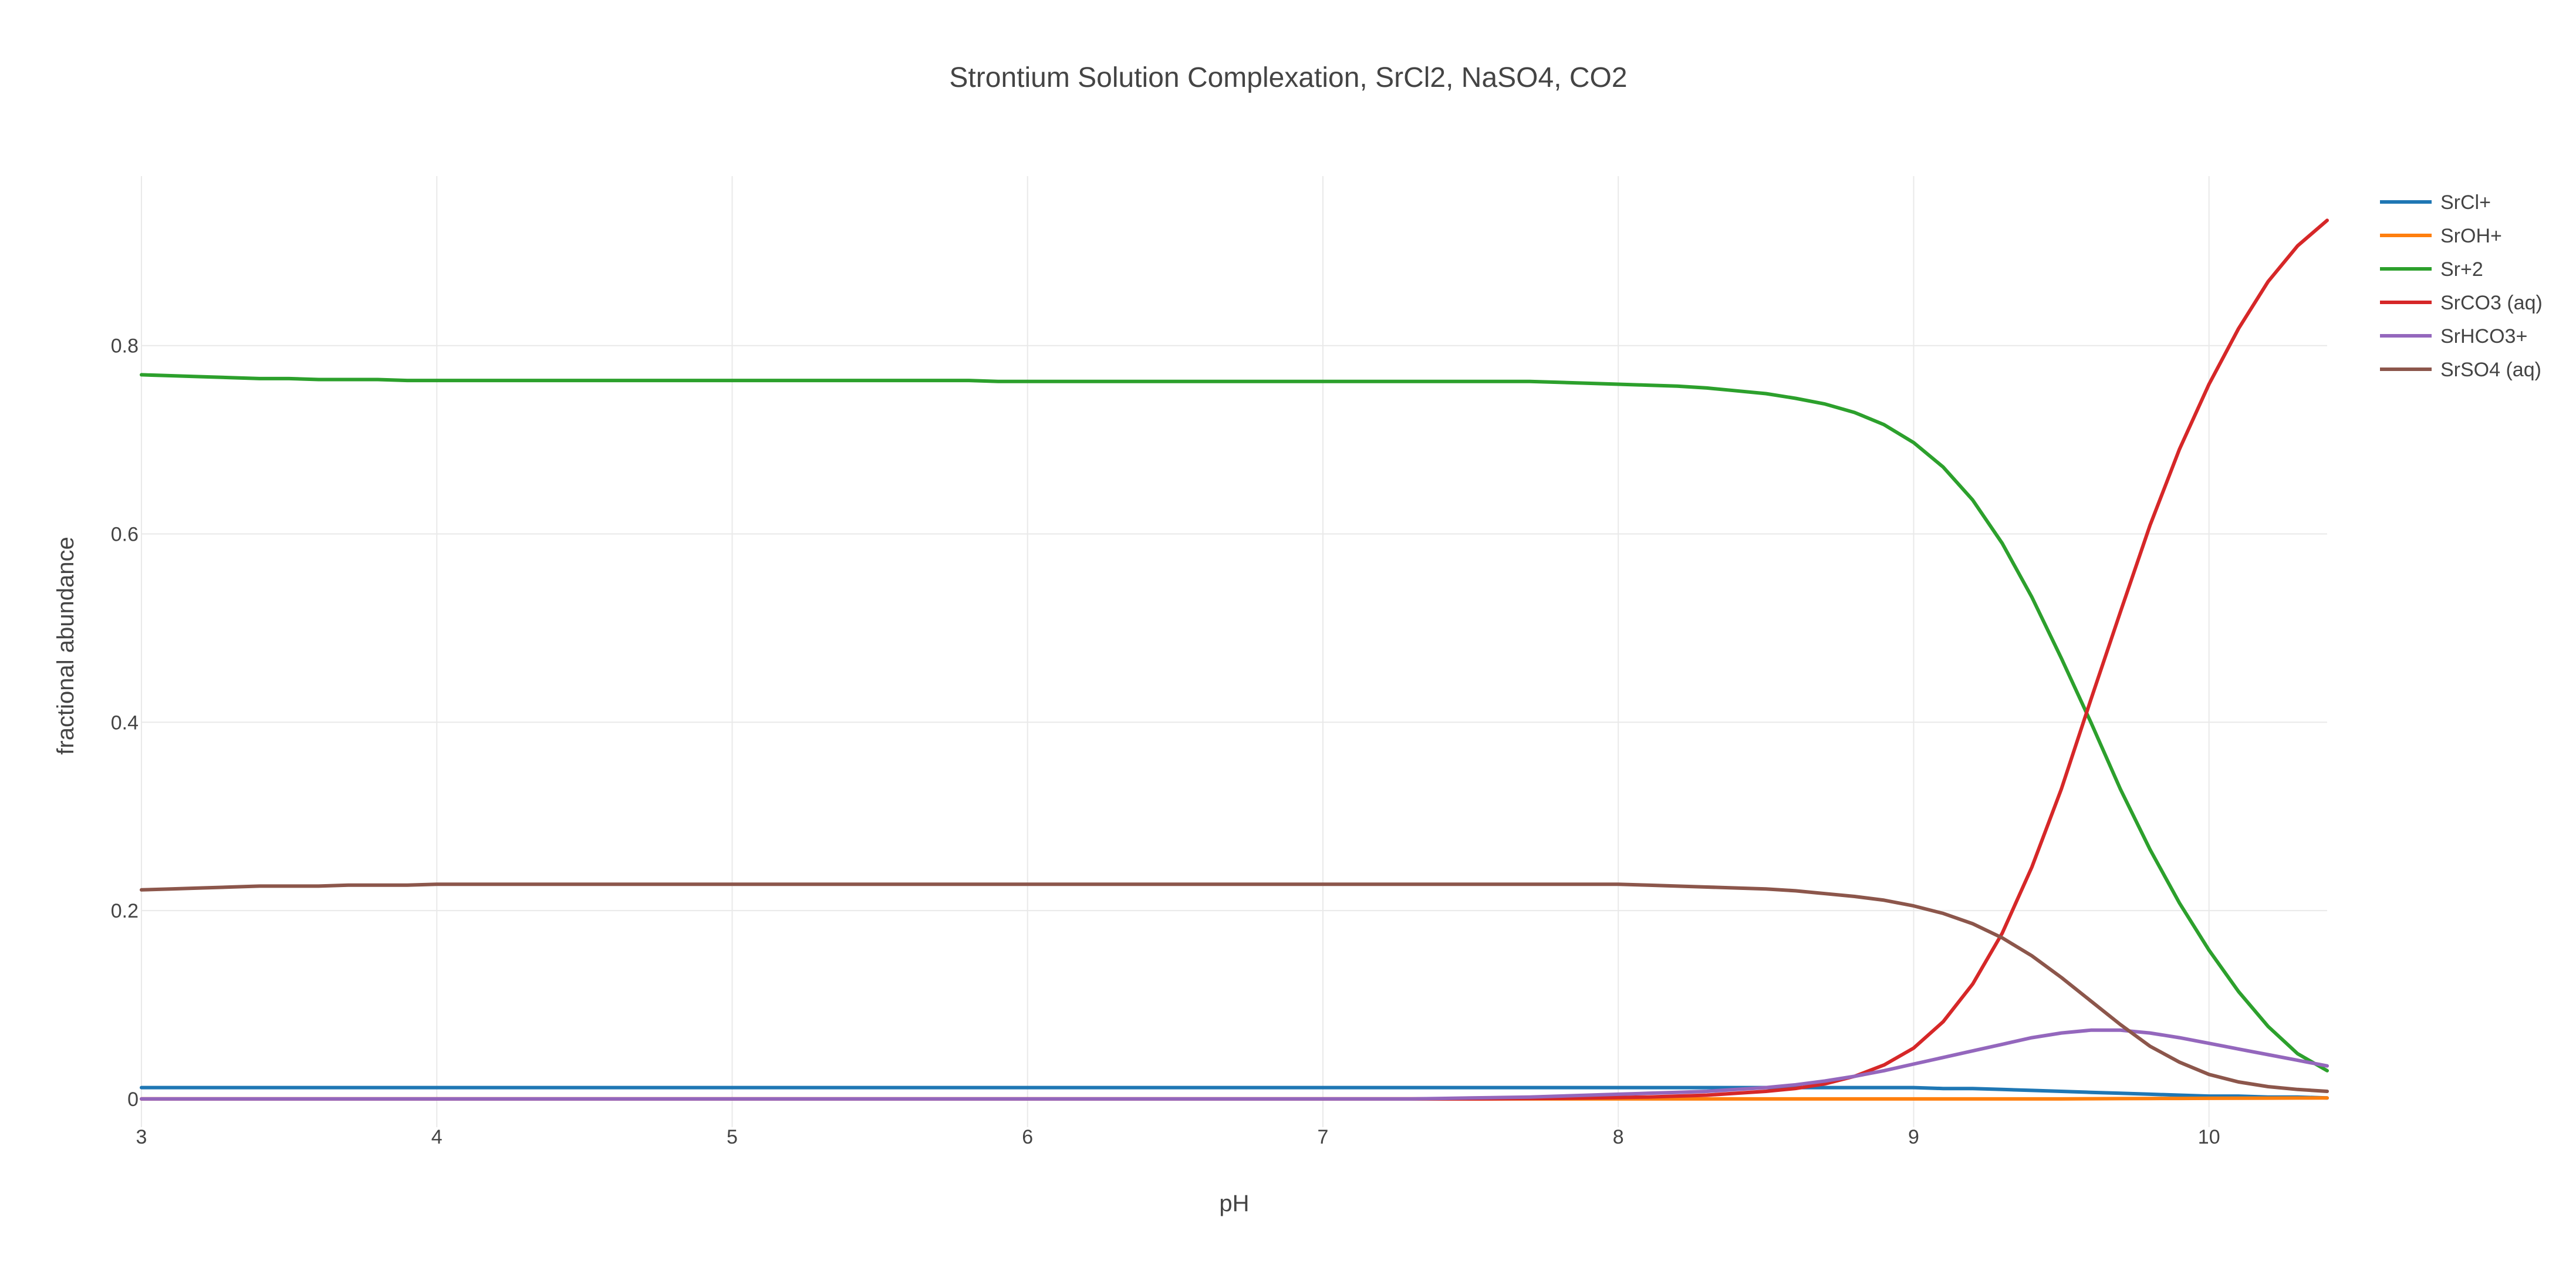 The height and width of the screenshot is (1261, 2576). Describe the element at coordinates (1618, 1137) in the screenshot. I see `x-tick-label: 8` at that location.